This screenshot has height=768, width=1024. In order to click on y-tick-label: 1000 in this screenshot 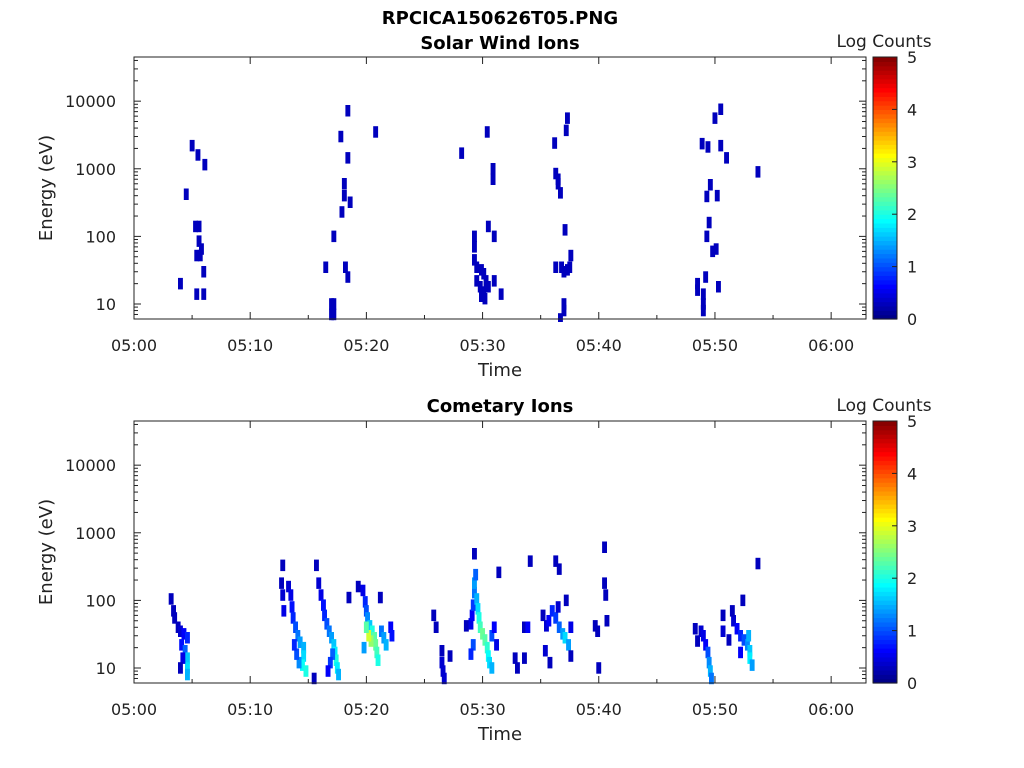, I will do `click(95, 169)`.